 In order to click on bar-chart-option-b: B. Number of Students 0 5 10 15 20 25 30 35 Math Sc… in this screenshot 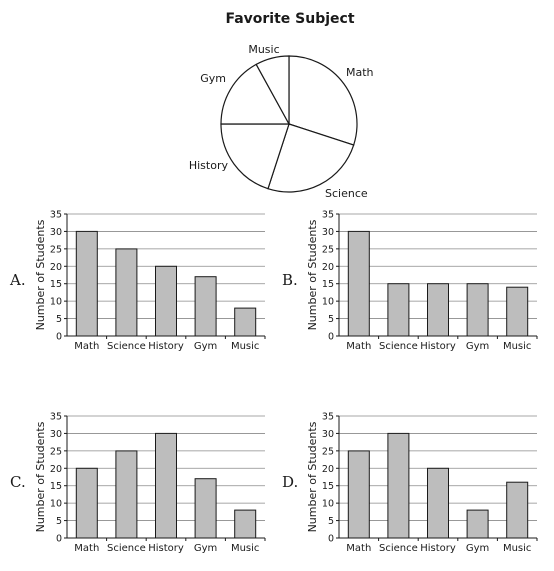, I will do `click(410, 281)`.